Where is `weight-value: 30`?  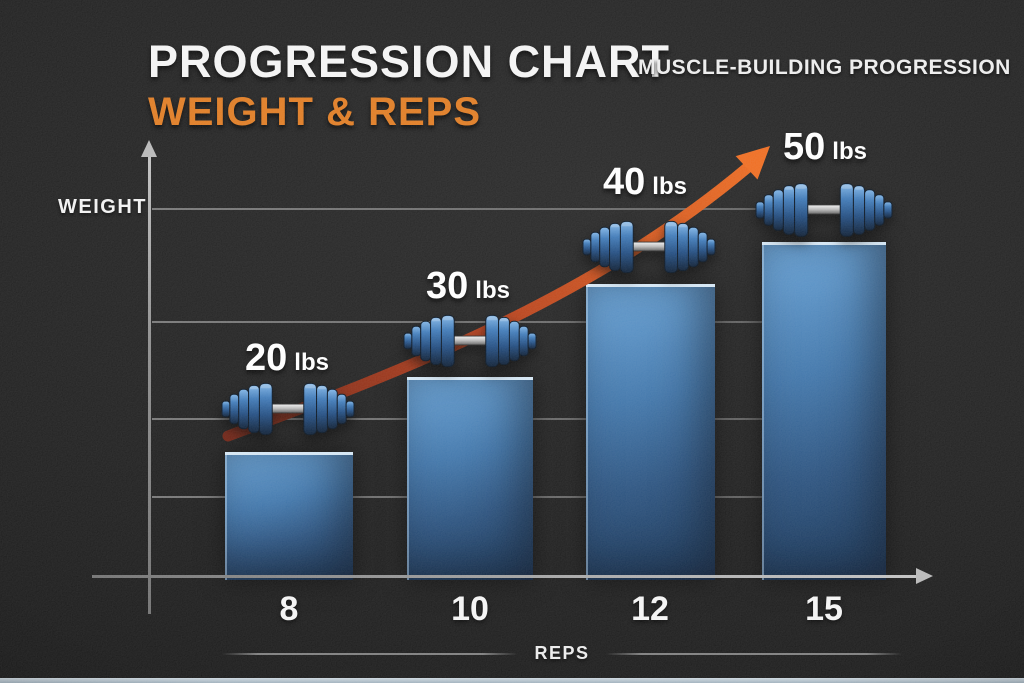
weight-value: 30 is located at coordinates (447, 286).